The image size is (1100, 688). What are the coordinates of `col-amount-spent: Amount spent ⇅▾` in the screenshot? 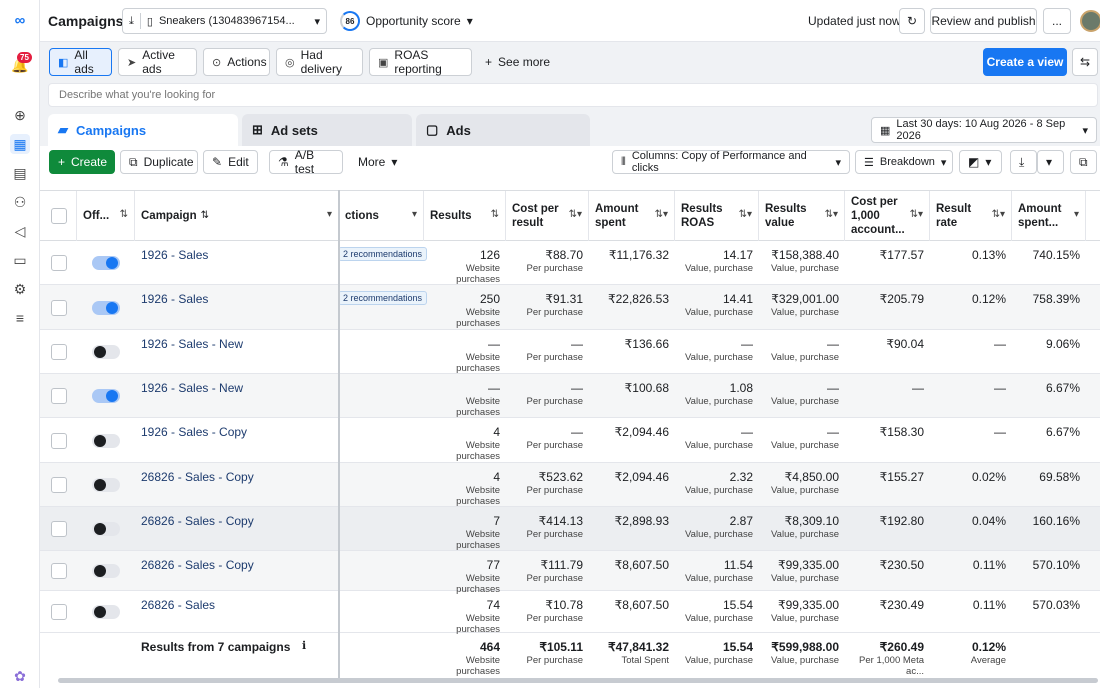 It's located at (632, 216).